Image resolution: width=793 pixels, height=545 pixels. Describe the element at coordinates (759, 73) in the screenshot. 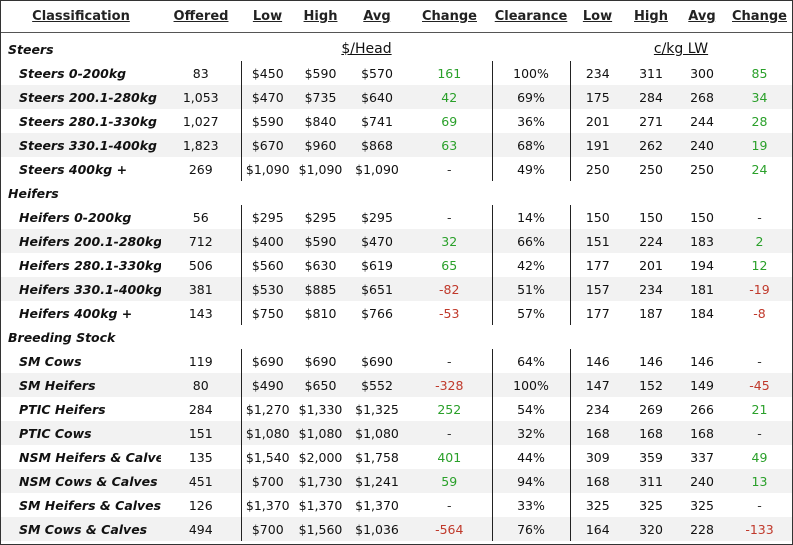

I see `change-kg-cell: 85` at that location.